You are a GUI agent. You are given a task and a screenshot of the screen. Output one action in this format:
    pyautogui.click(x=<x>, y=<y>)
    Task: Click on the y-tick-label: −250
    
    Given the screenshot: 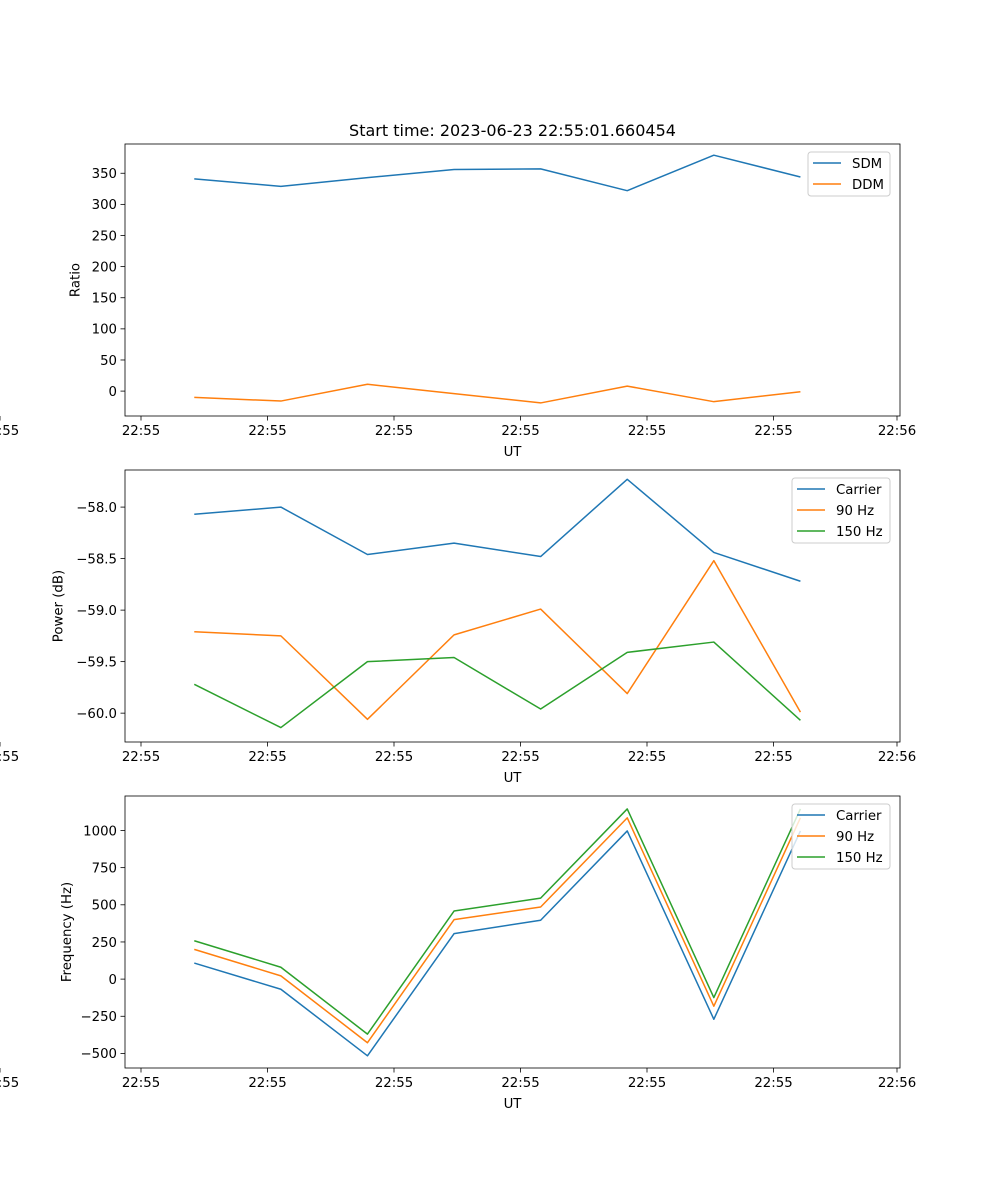 What is the action you would take?
    pyautogui.click(x=98, y=1017)
    